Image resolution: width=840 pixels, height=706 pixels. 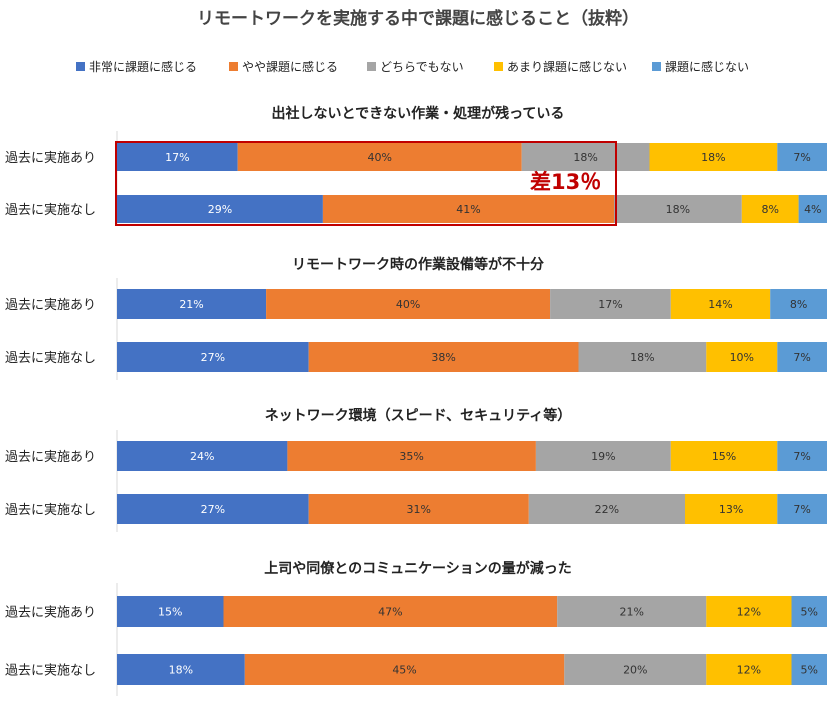 I want to click on data-label: 13%, so click(x=731, y=509).